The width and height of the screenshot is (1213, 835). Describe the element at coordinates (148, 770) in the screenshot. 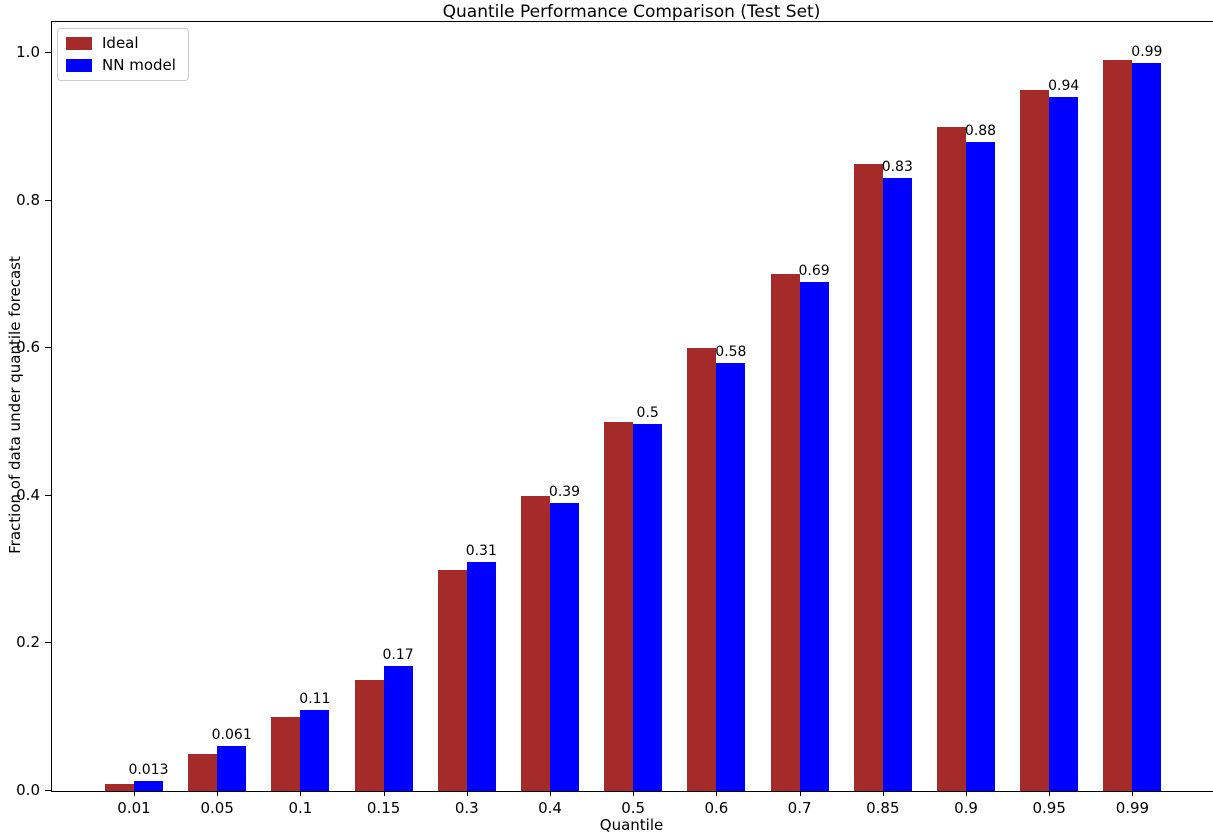

I see `bar-value-label: 0.013` at that location.